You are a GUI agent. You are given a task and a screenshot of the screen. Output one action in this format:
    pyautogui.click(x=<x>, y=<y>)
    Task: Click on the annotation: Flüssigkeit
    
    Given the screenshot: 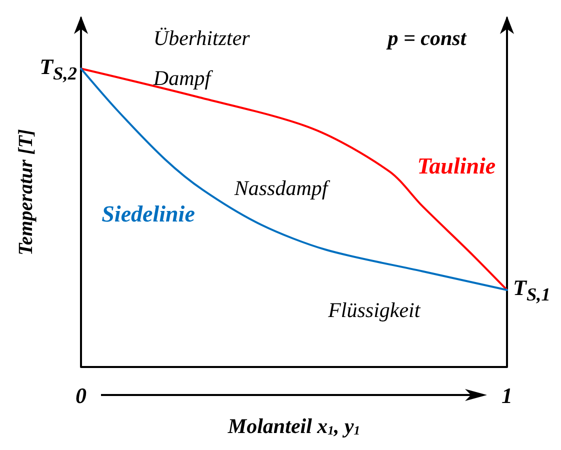 What is the action you would take?
    pyautogui.click(x=375, y=310)
    